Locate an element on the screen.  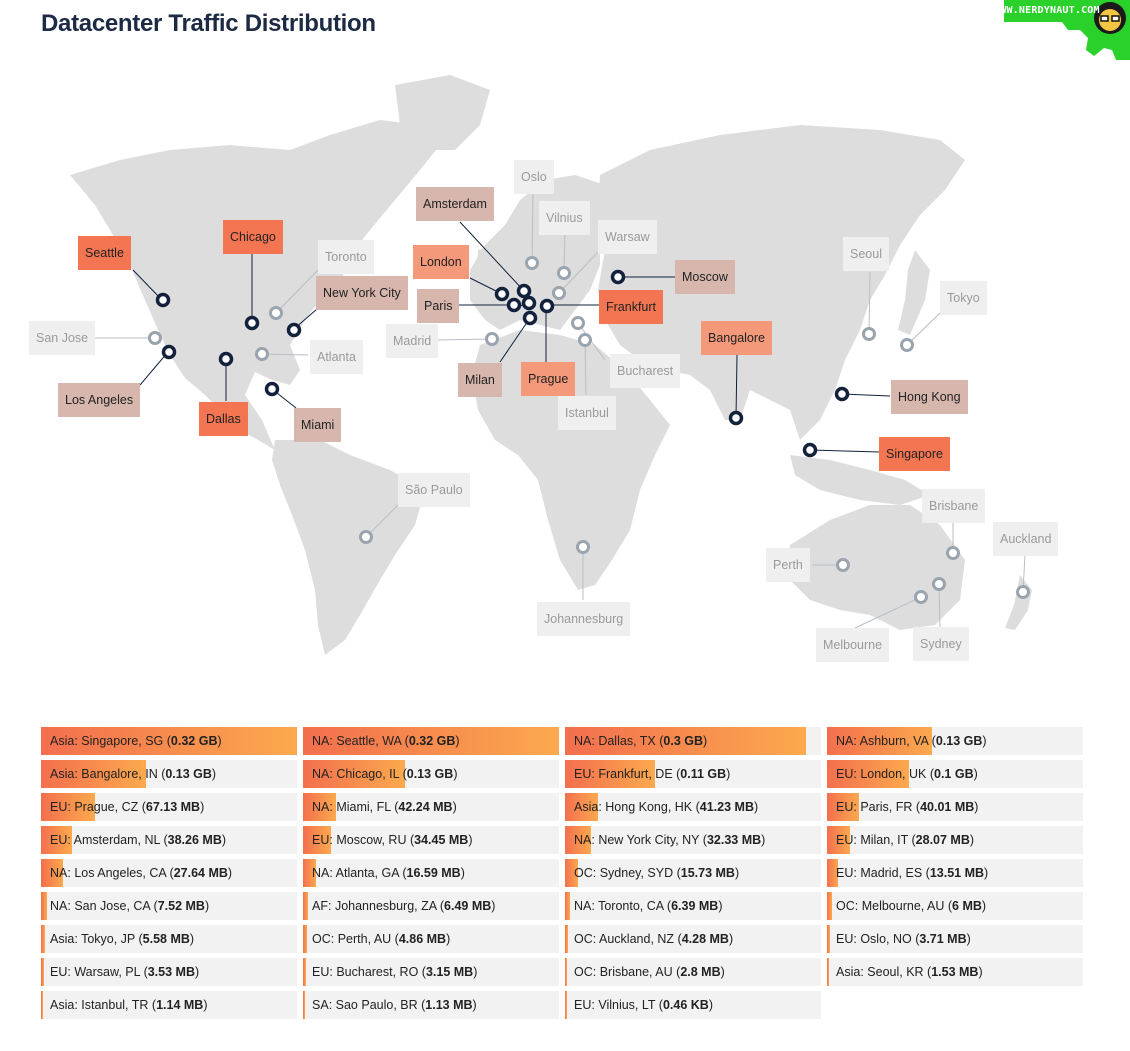
city-label-perth: Perth is located at coordinates (788, 565).